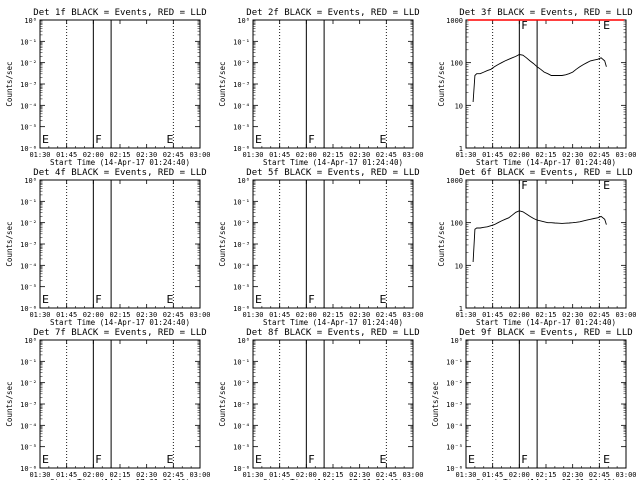 This screenshot has width=640, height=480. Describe the element at coordinates (119, 13) in the screenshot. I see `panel-title: Det 1f BLACK = Events, RED = LLD` at that location.